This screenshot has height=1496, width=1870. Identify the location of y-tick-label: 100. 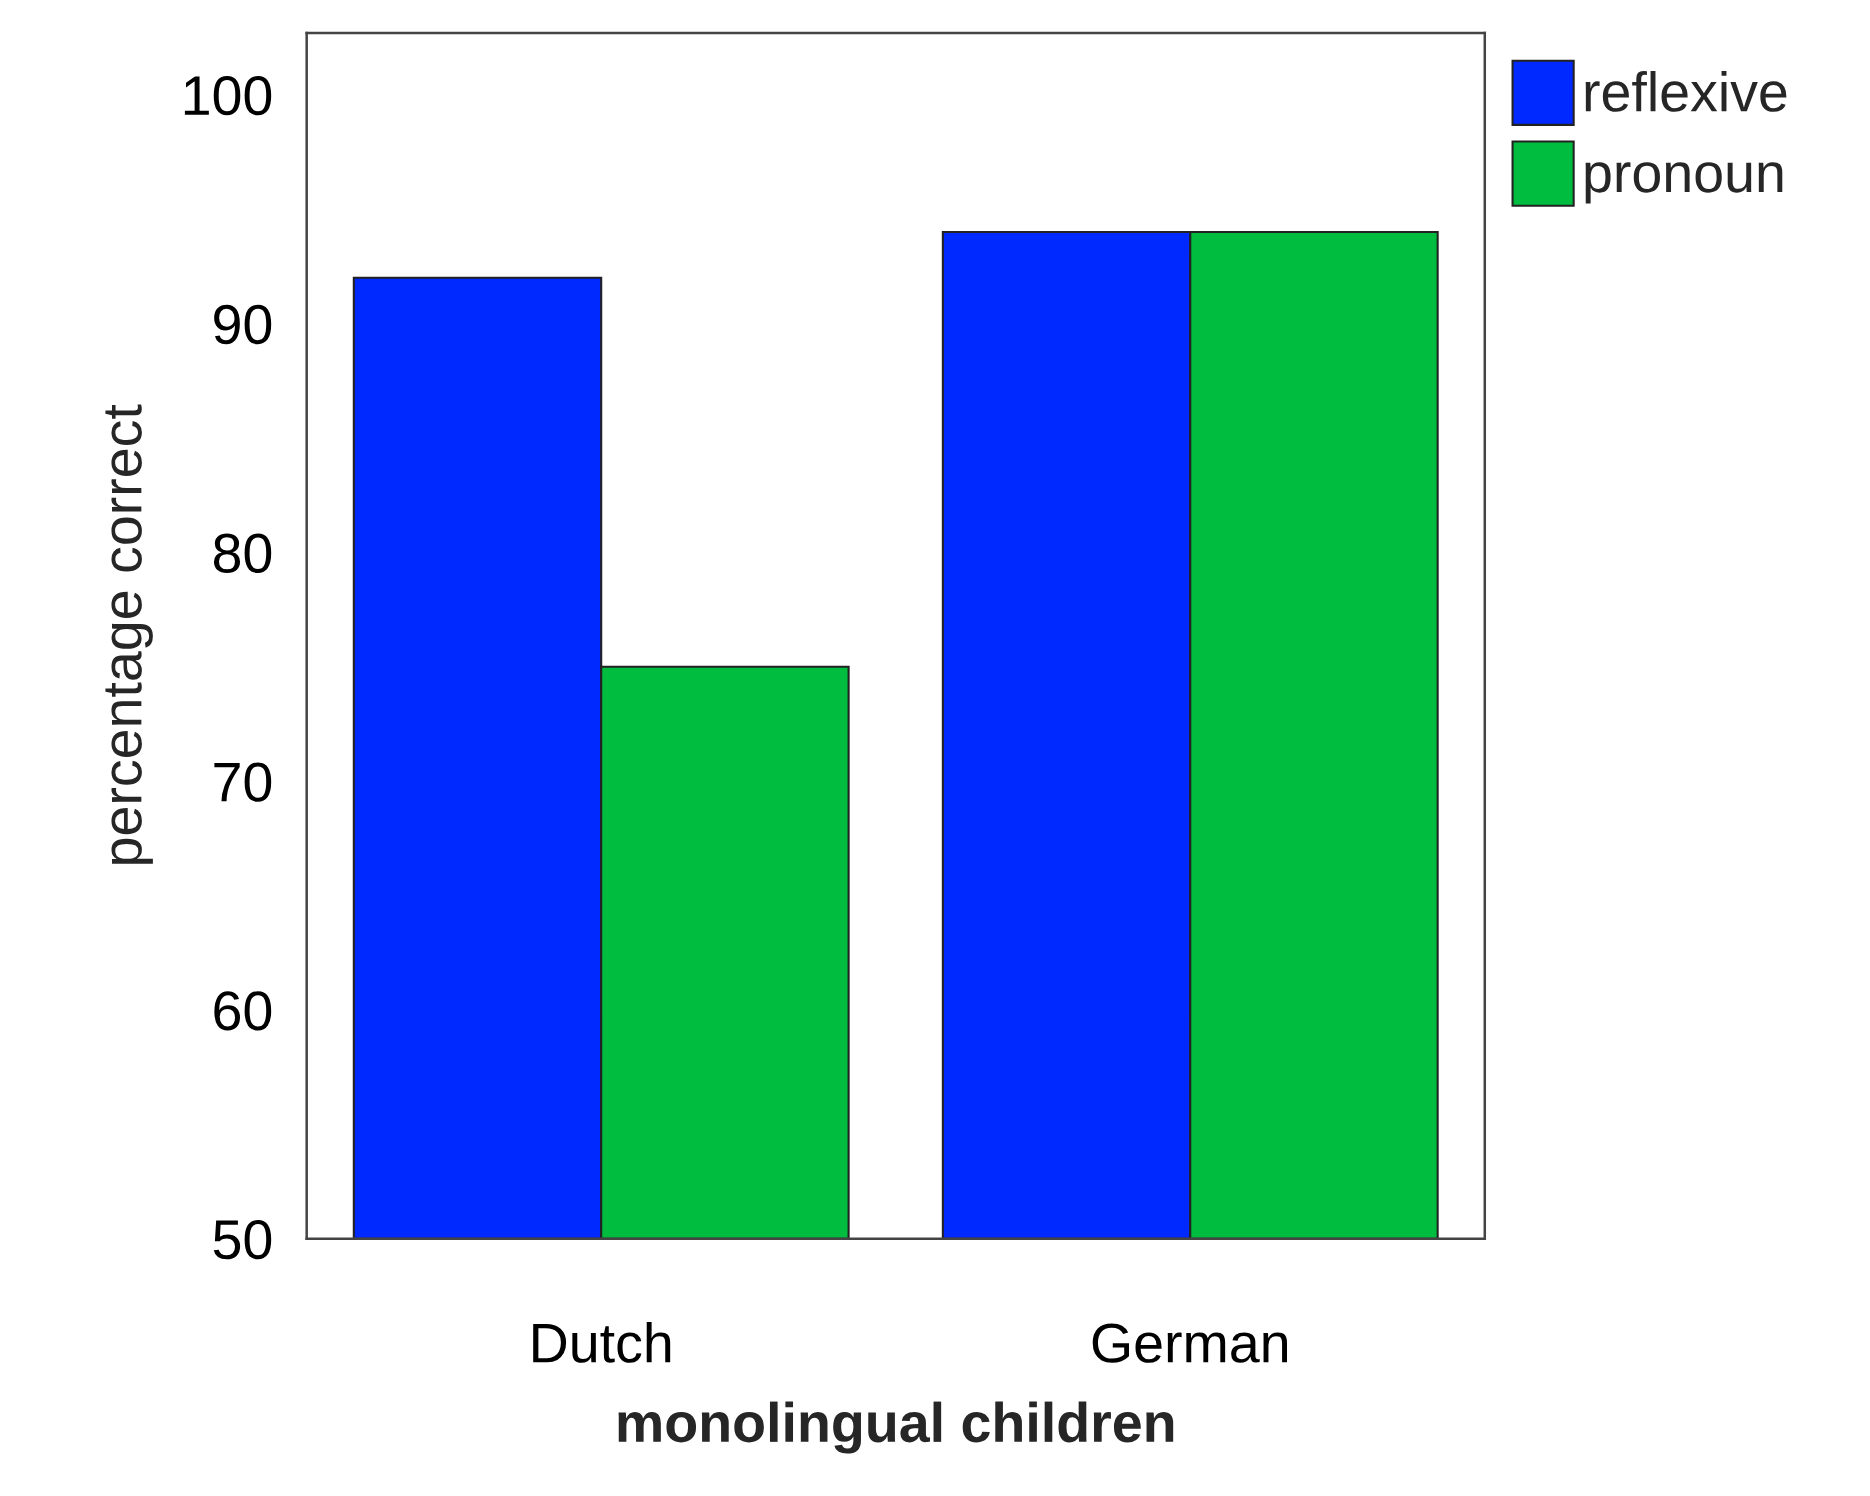
(228, 96).